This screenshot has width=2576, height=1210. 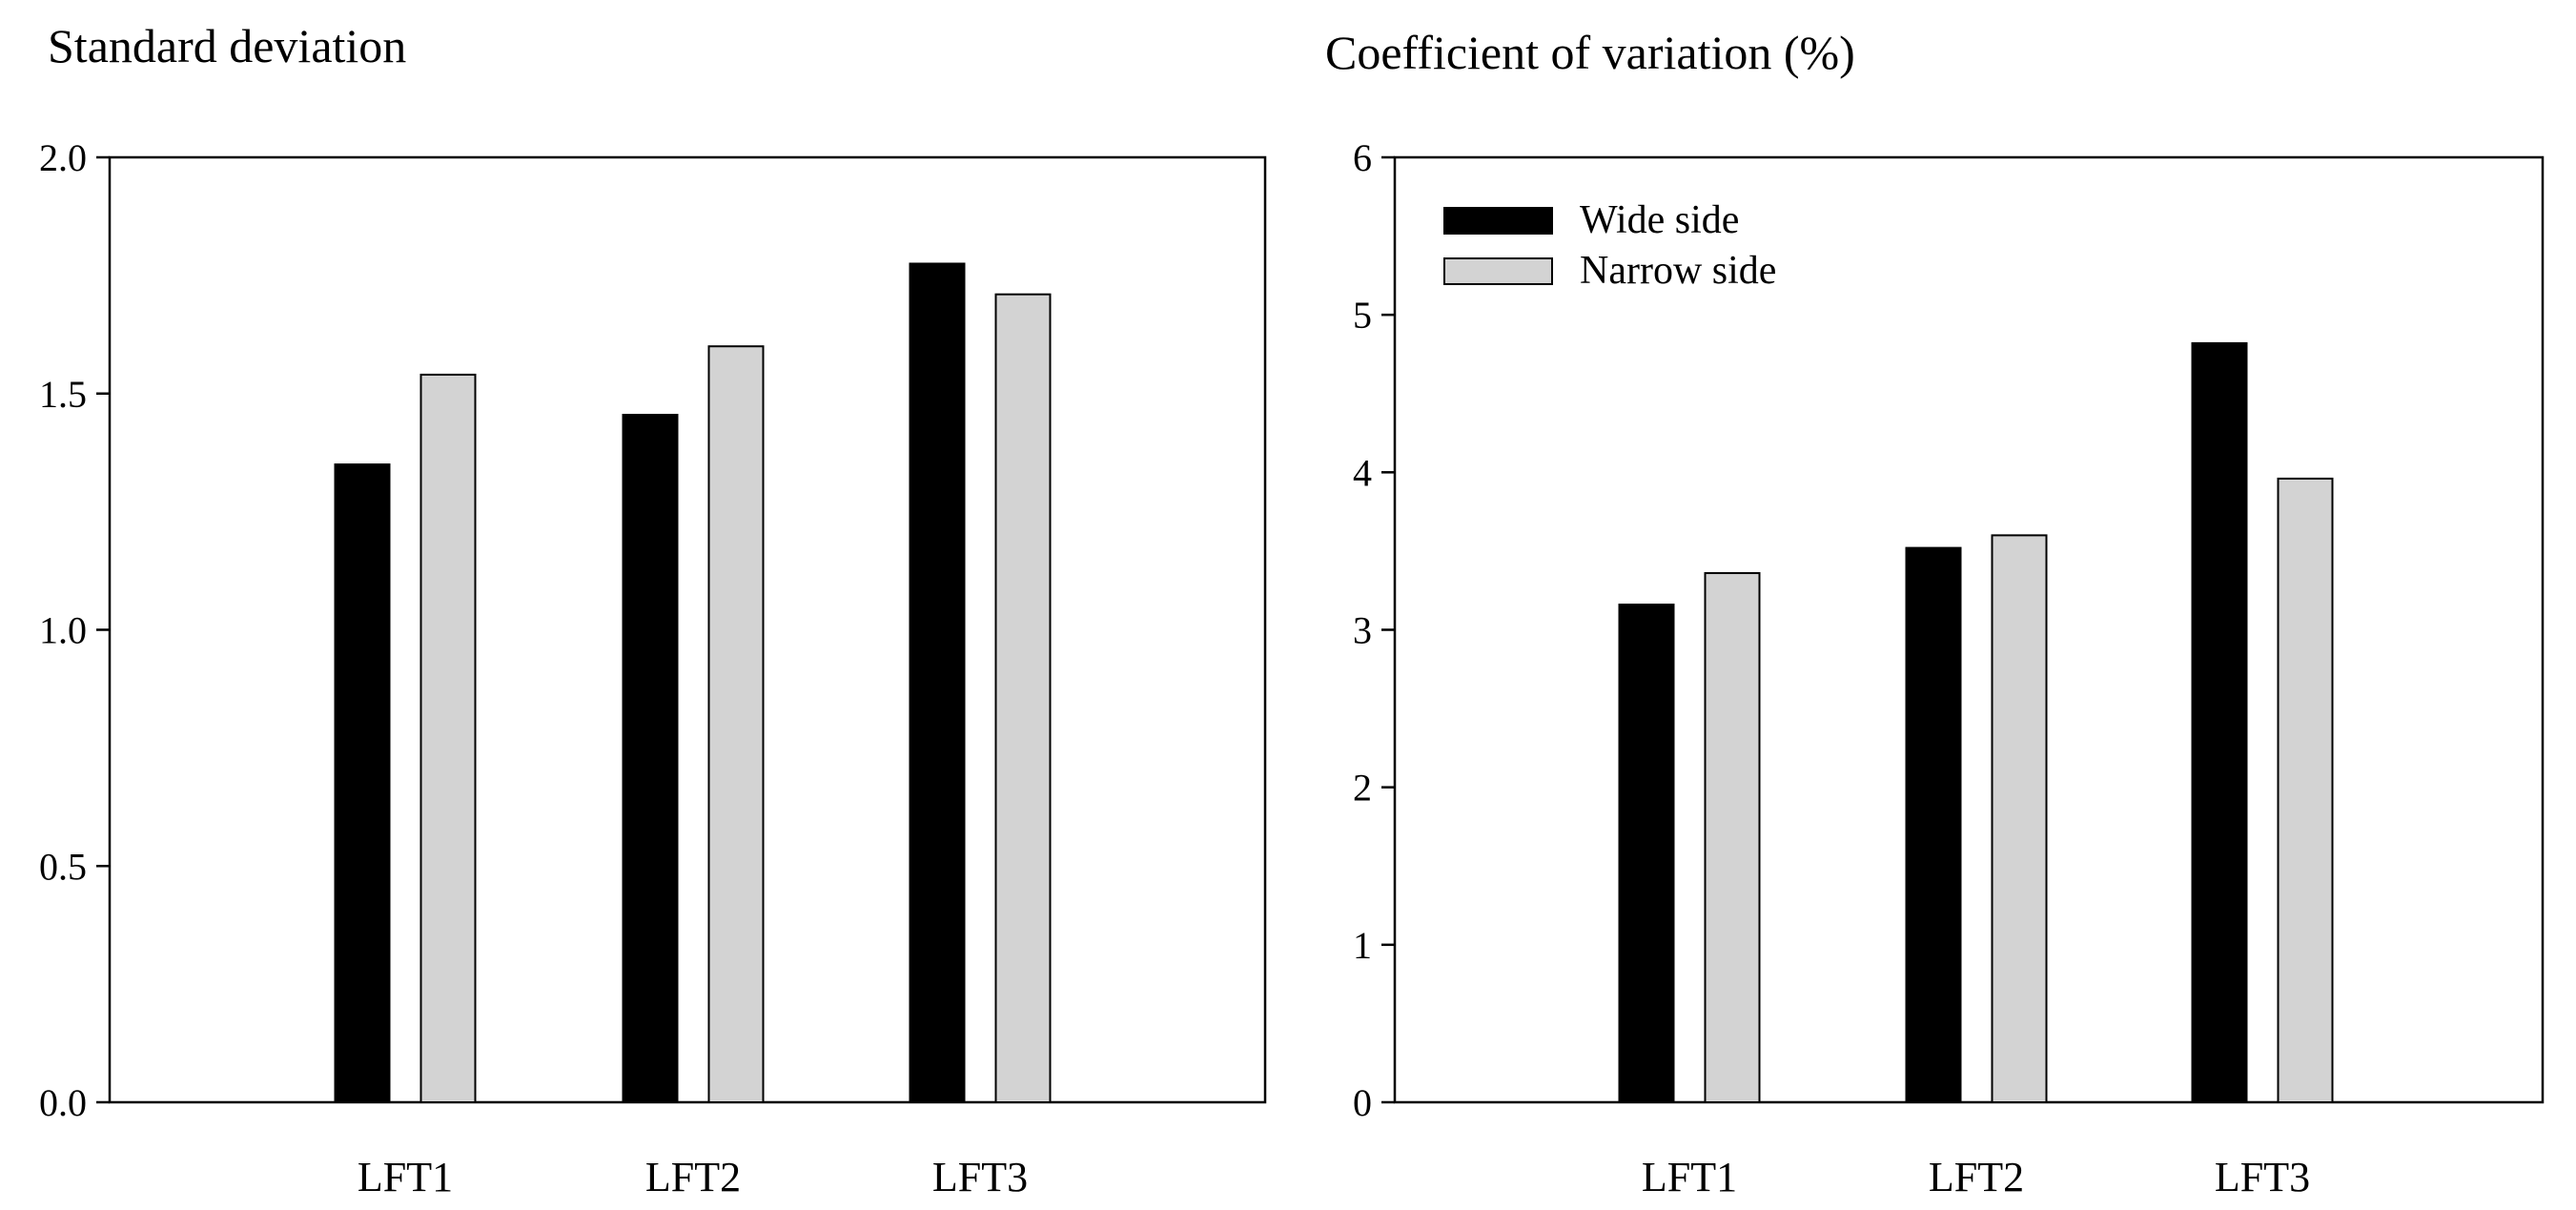 I want to click on legend-label: Wide side, so click(x=1659, y=220).